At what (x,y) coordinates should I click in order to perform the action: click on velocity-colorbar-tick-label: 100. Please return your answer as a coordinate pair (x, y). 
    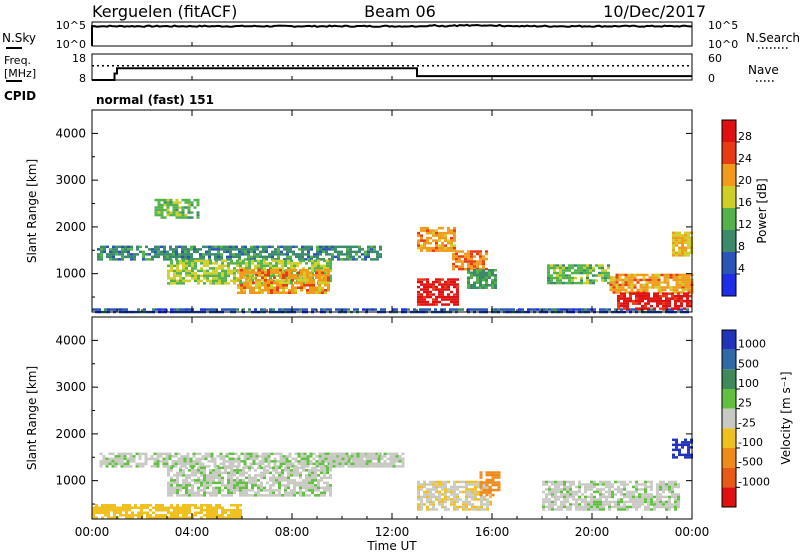
    Looking at the image, I should click on (748, 383).